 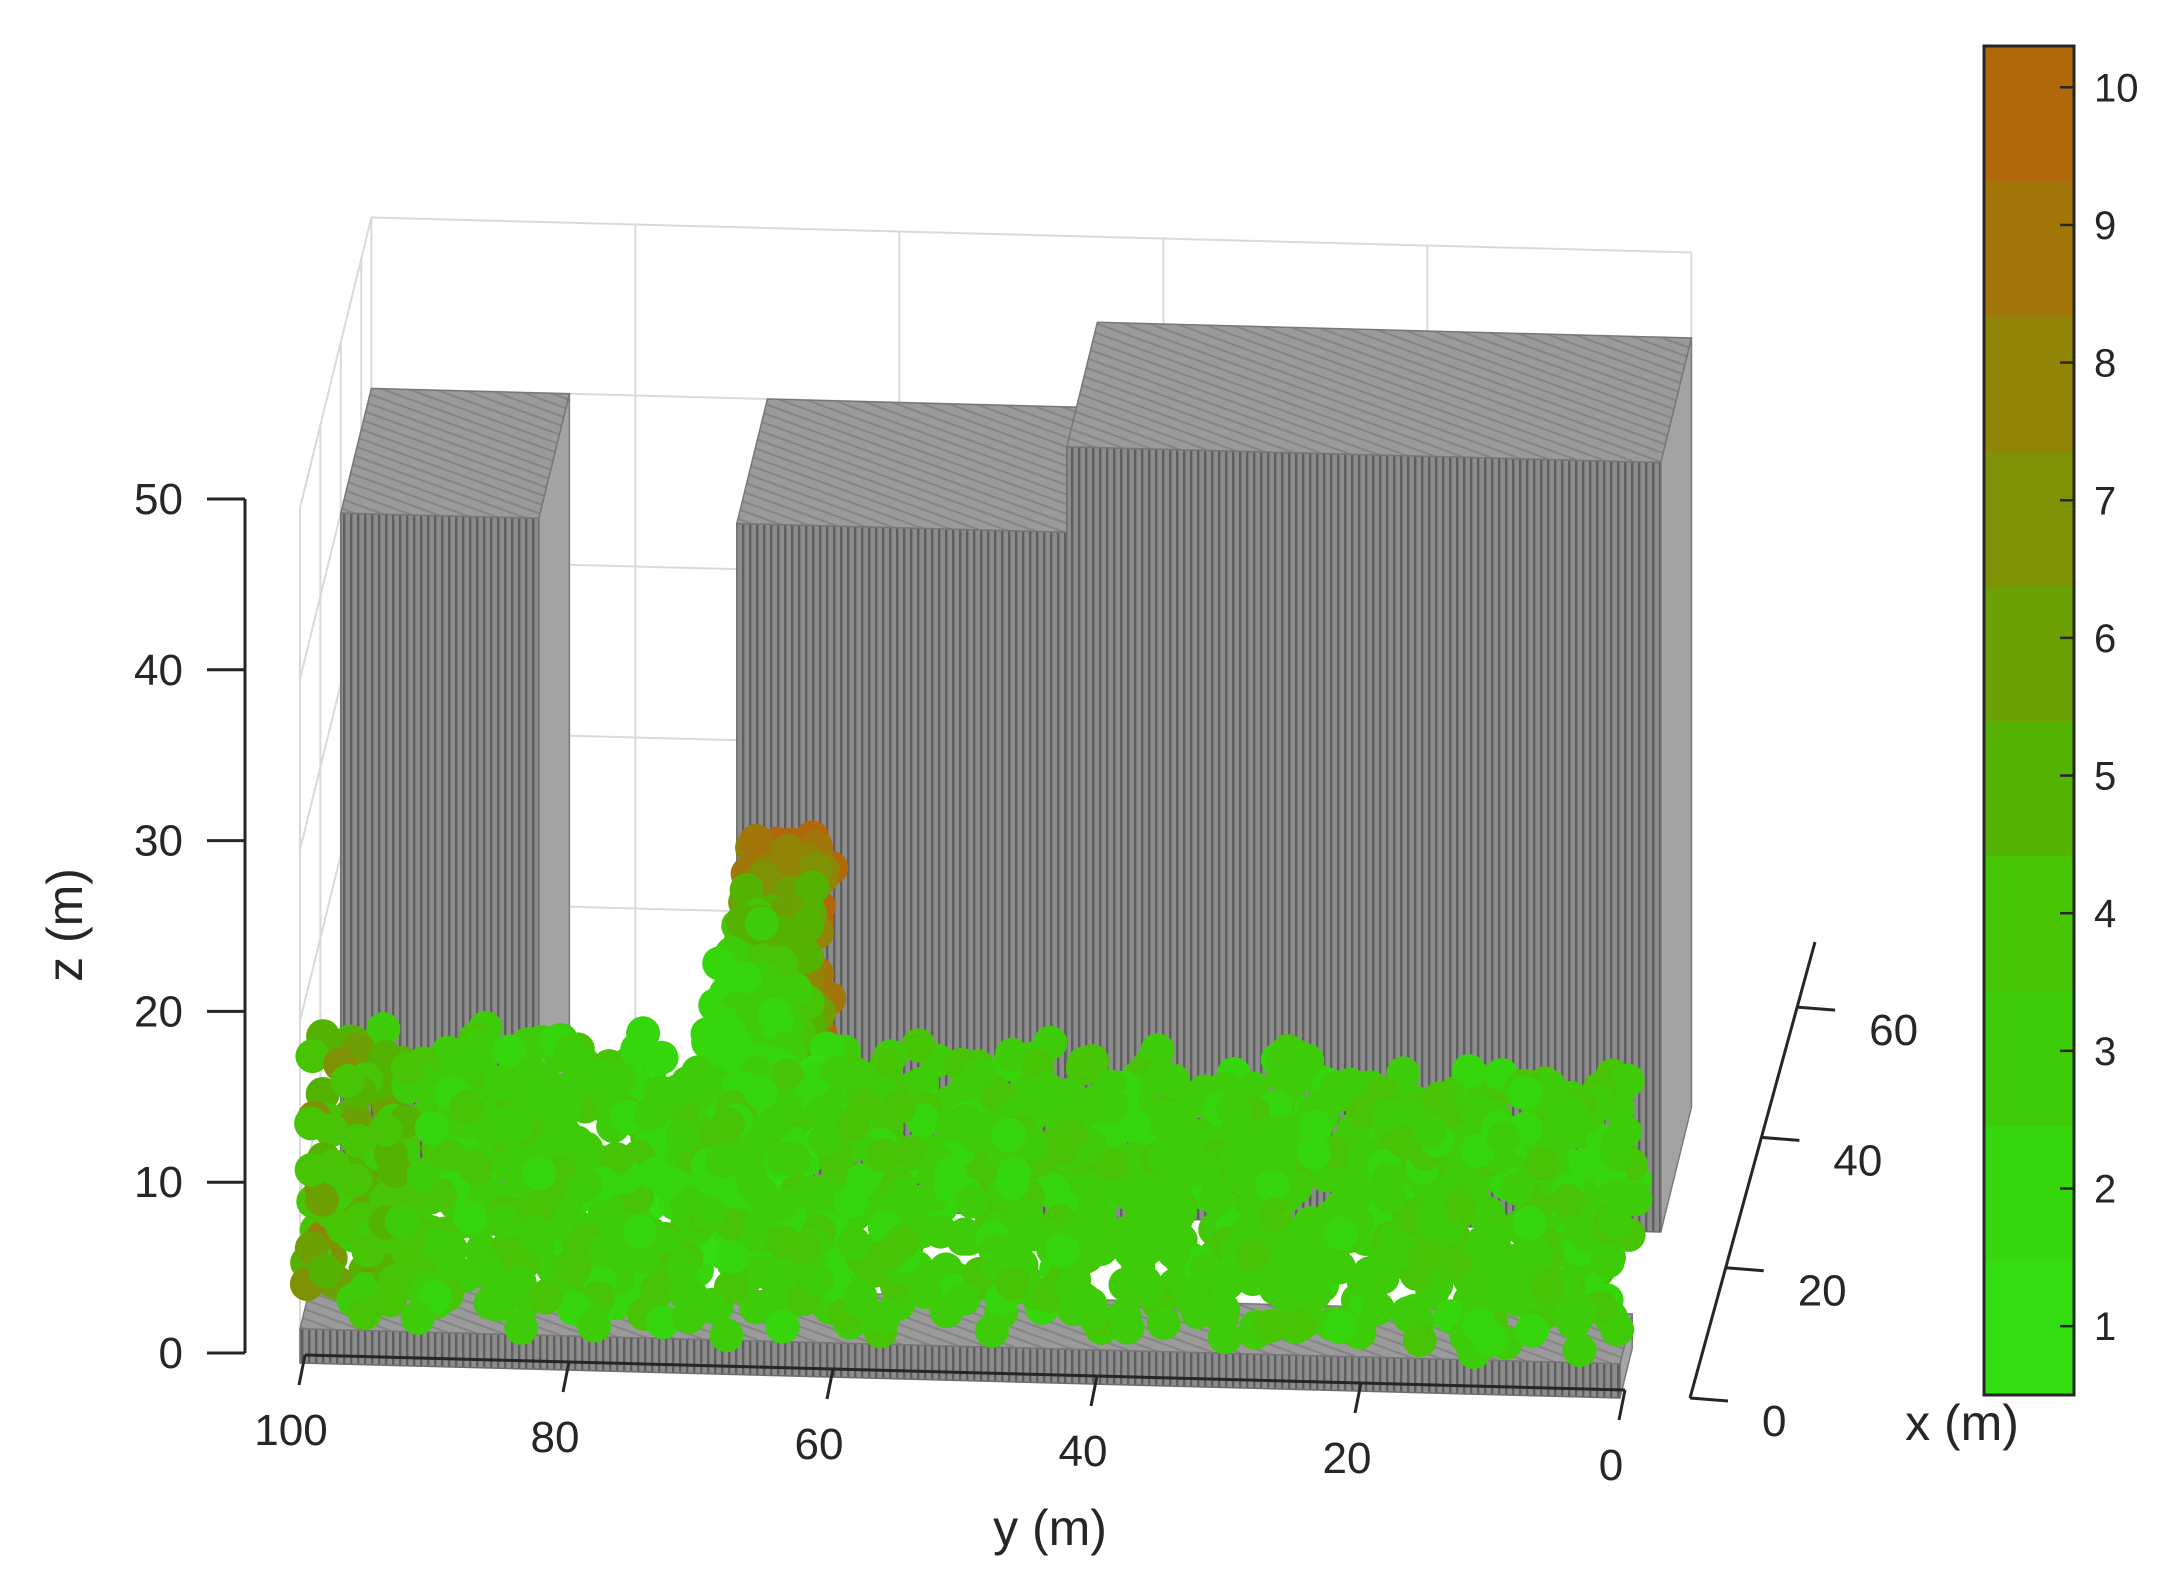 What do you see at coordinates (965, 1372) in the screenshot?
I see `y-axis-line` at bounding box center [965, 1372].